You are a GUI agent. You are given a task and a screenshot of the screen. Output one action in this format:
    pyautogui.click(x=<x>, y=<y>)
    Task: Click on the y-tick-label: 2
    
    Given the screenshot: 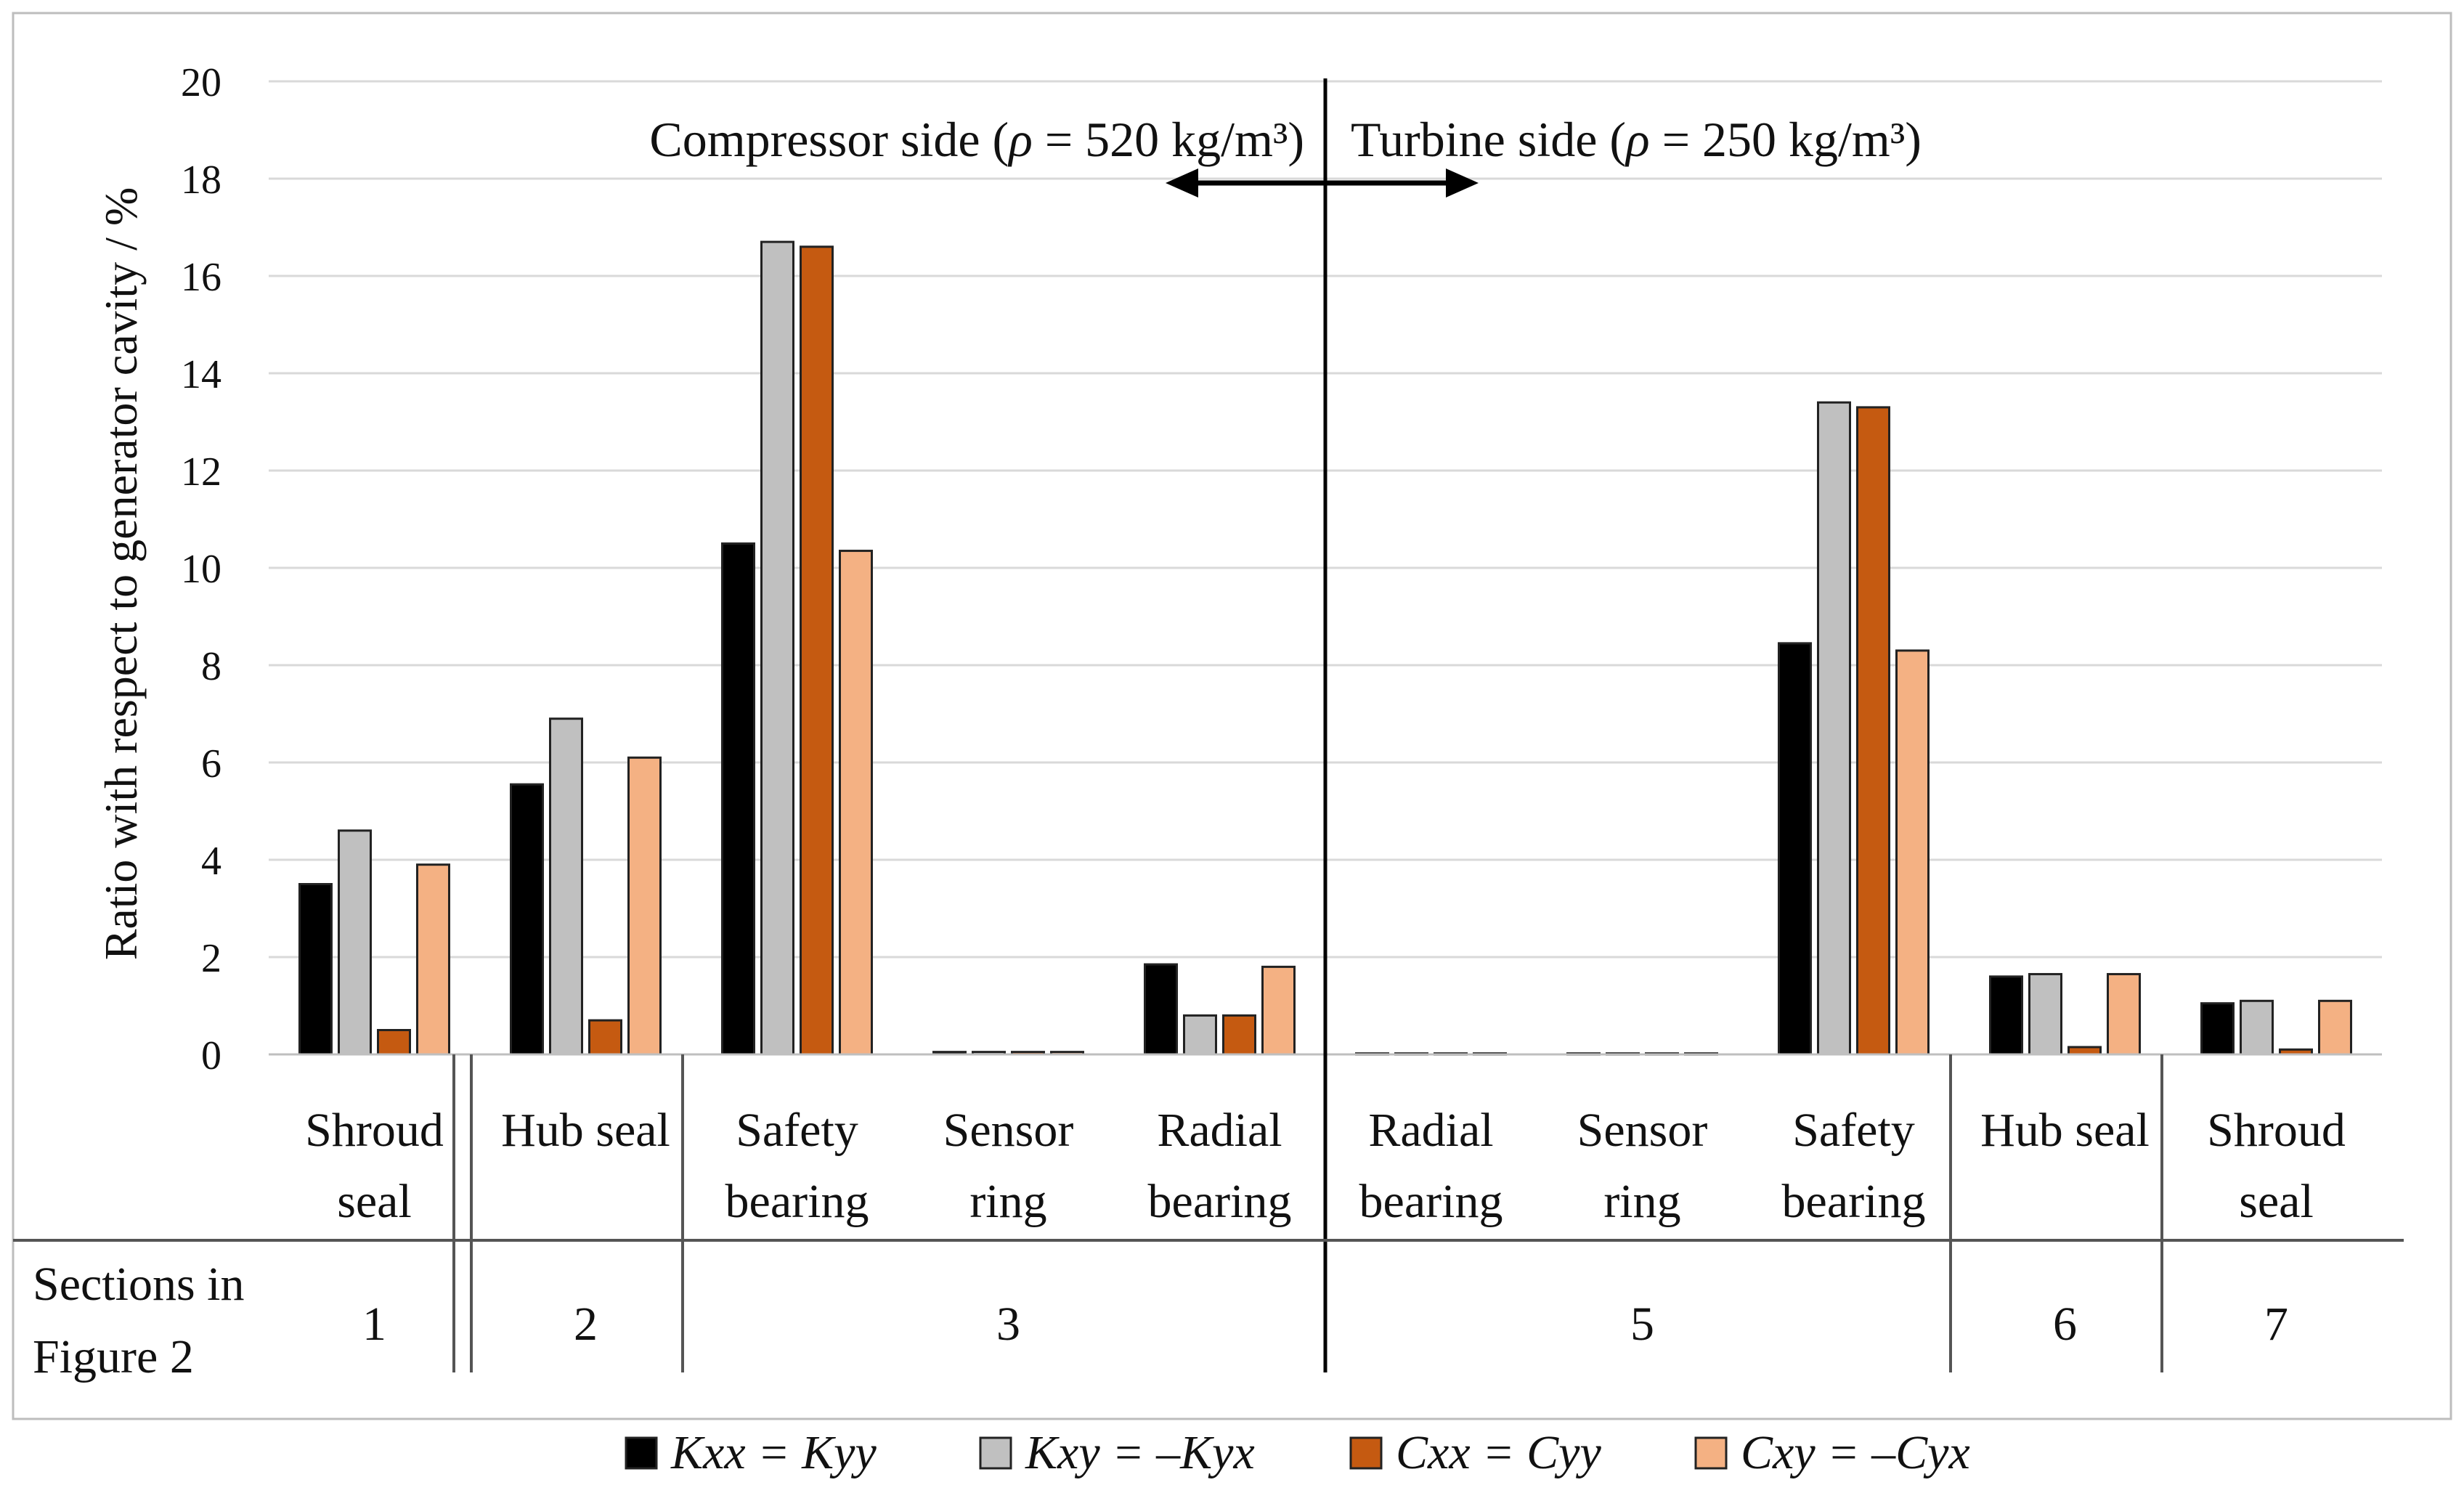 What is the action you would take?
    pyautogui.click(x=211, y=958)
    